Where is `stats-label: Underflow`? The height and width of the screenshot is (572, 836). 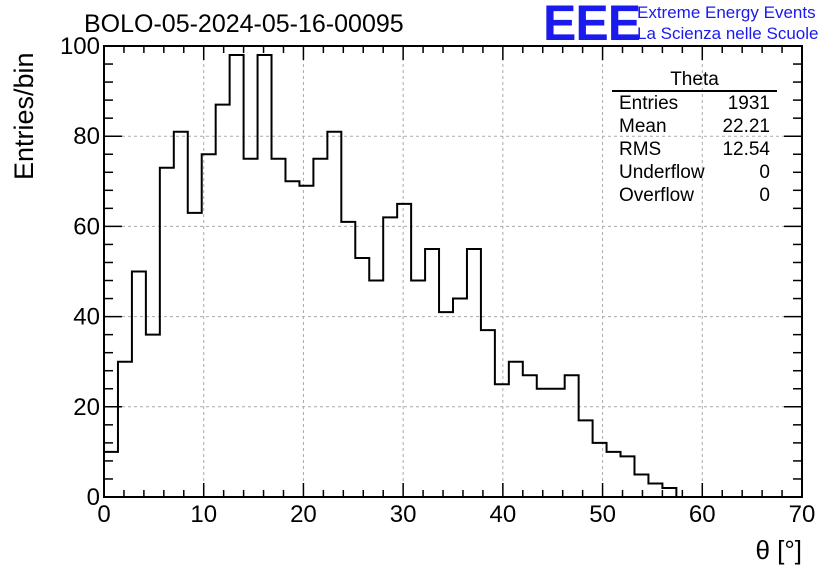
stats-label: Underflow is located at coordinates (662, 172).